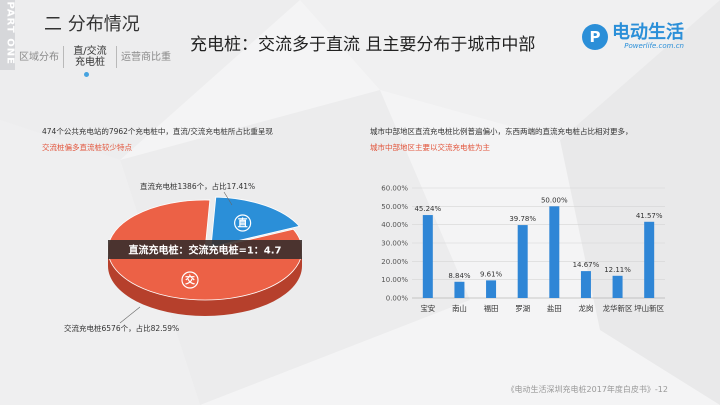 This screenshot has height=405, width=720. Describe the element at coordinates (228, 198) in the screenshot. I see `pie-callout-line-dc` at that location.